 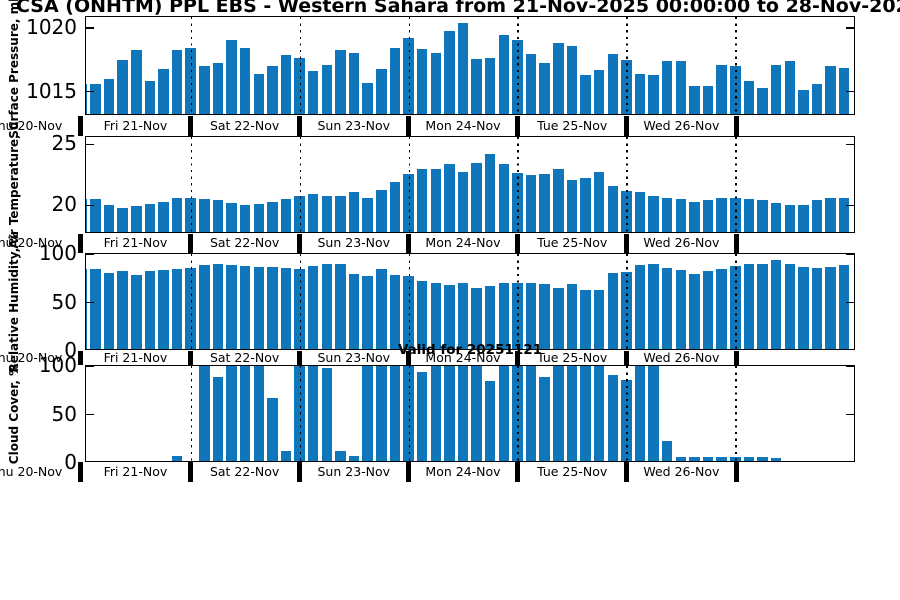 I want to click on y-tick-label: 1015, so click(x=51, y=90).